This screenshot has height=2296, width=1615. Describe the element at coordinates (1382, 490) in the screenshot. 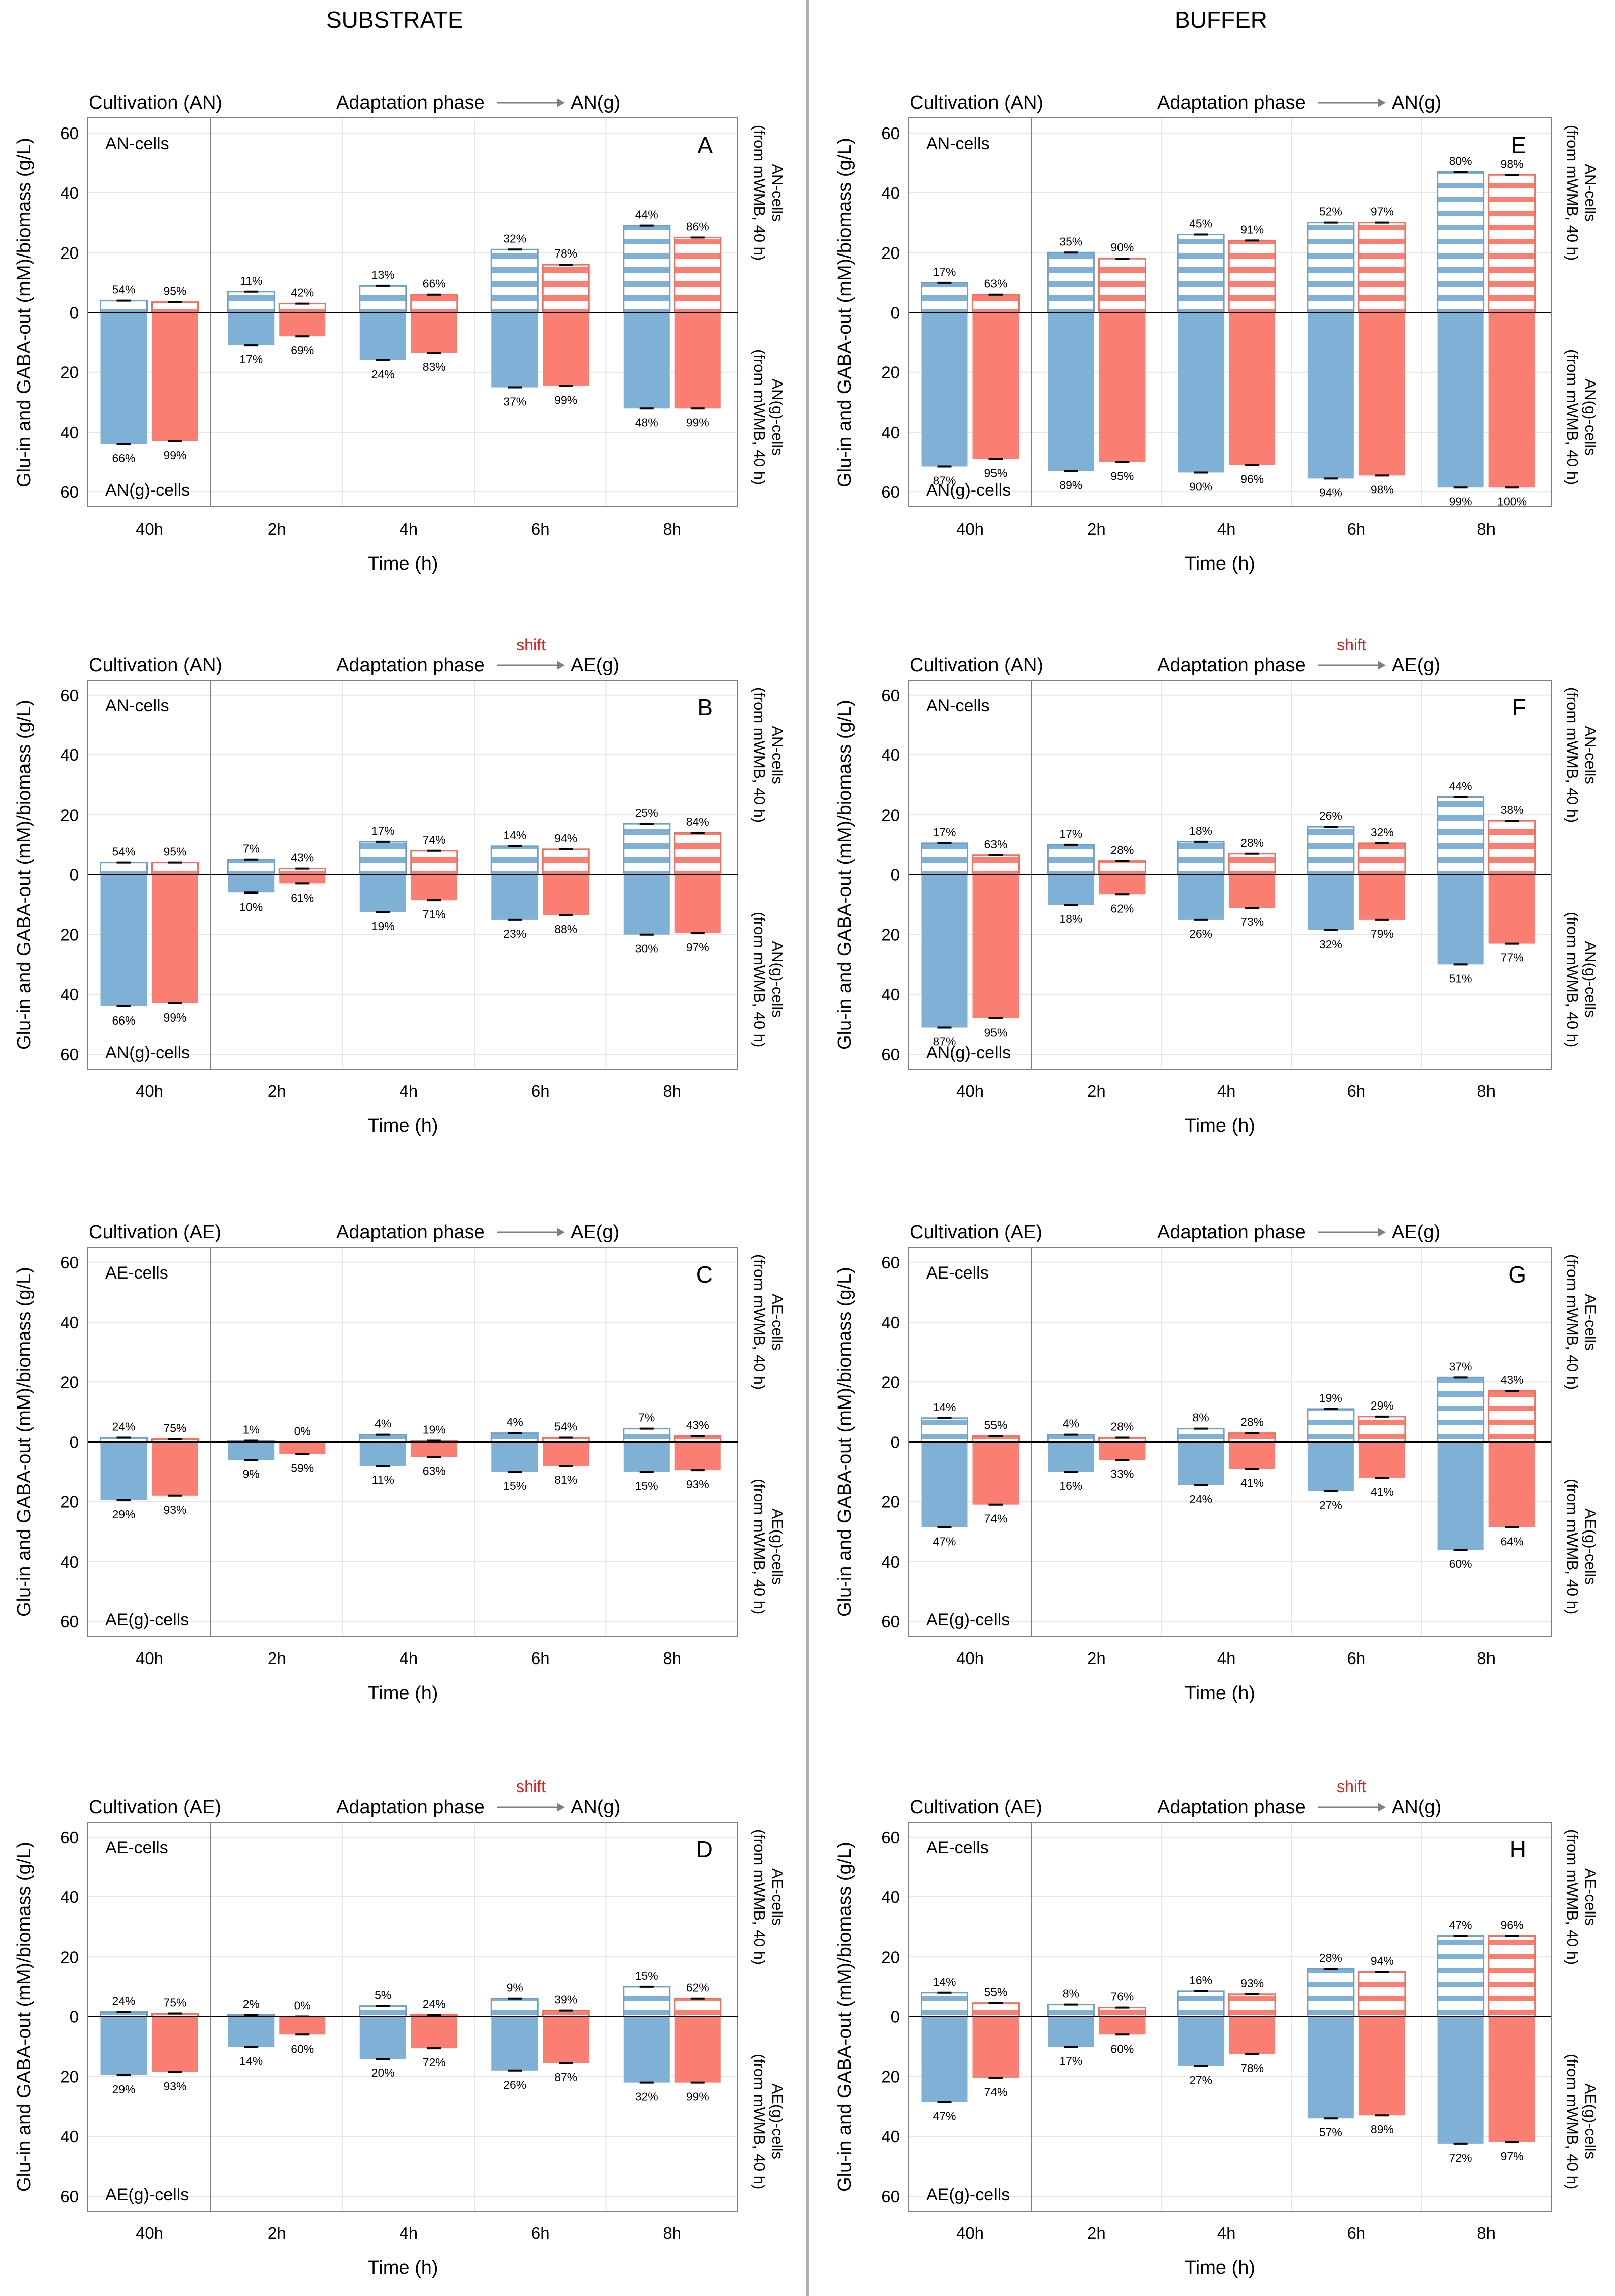

I see `label-gaba-out-down-pct: 98%` at that location.